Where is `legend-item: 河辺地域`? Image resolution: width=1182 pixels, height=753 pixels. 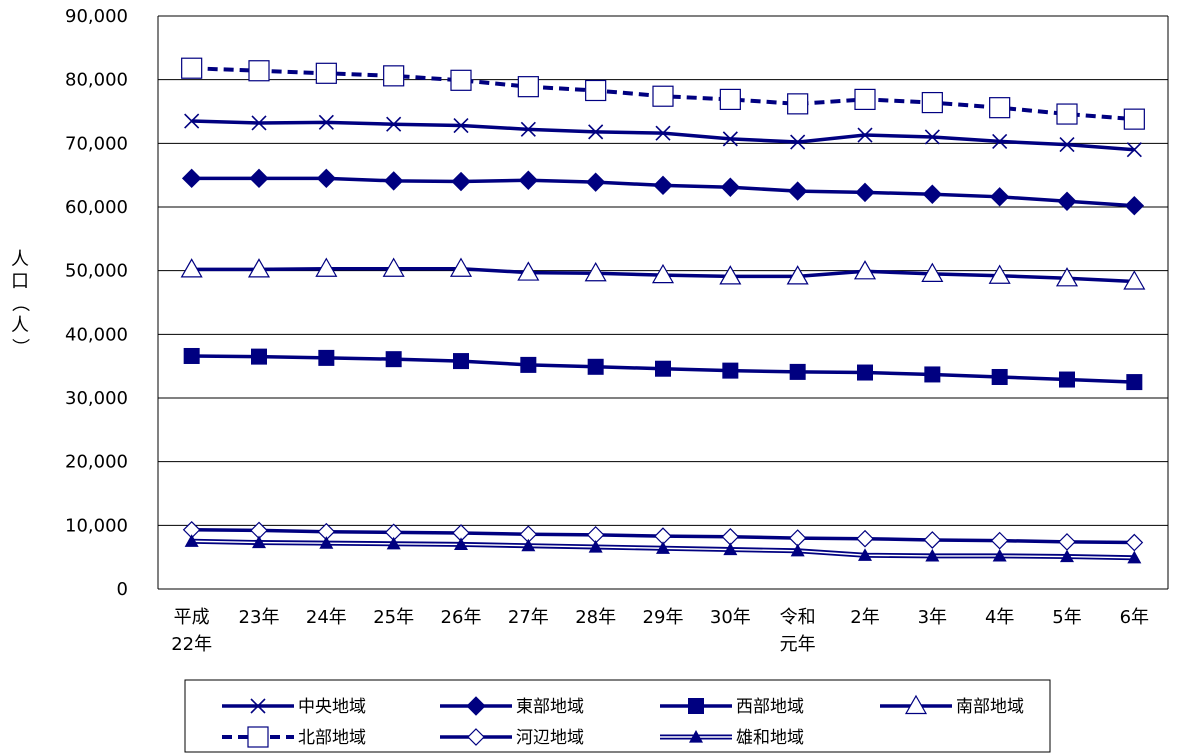 legend-item: 河辺地域 is located at coordinates (512, 738).